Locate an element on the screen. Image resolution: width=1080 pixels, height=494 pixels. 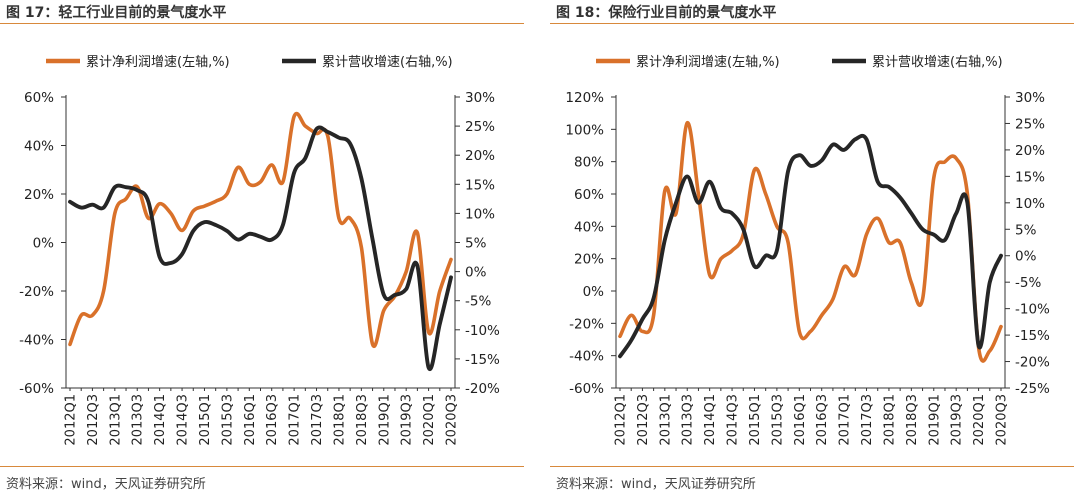
left-tick-label: 80% is located at coordinates (589, 163).